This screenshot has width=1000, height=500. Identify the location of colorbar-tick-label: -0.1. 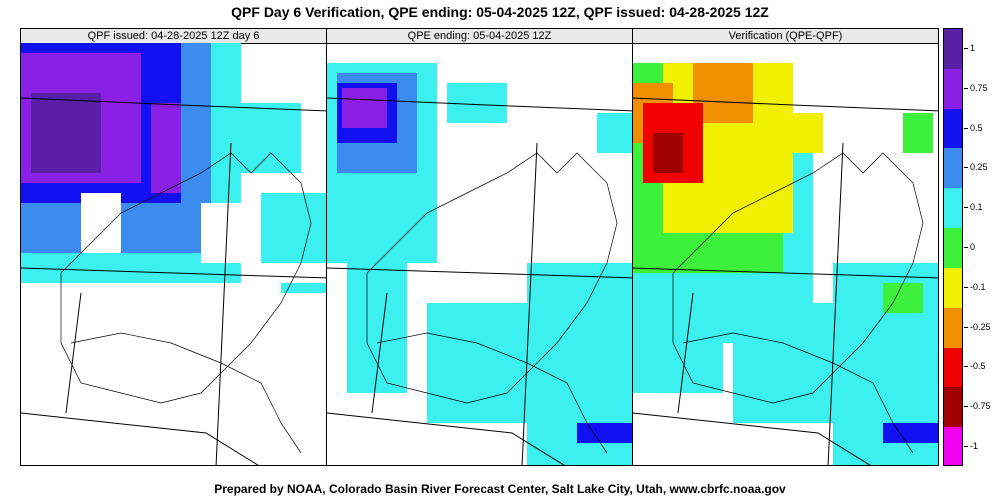
(978, 286).